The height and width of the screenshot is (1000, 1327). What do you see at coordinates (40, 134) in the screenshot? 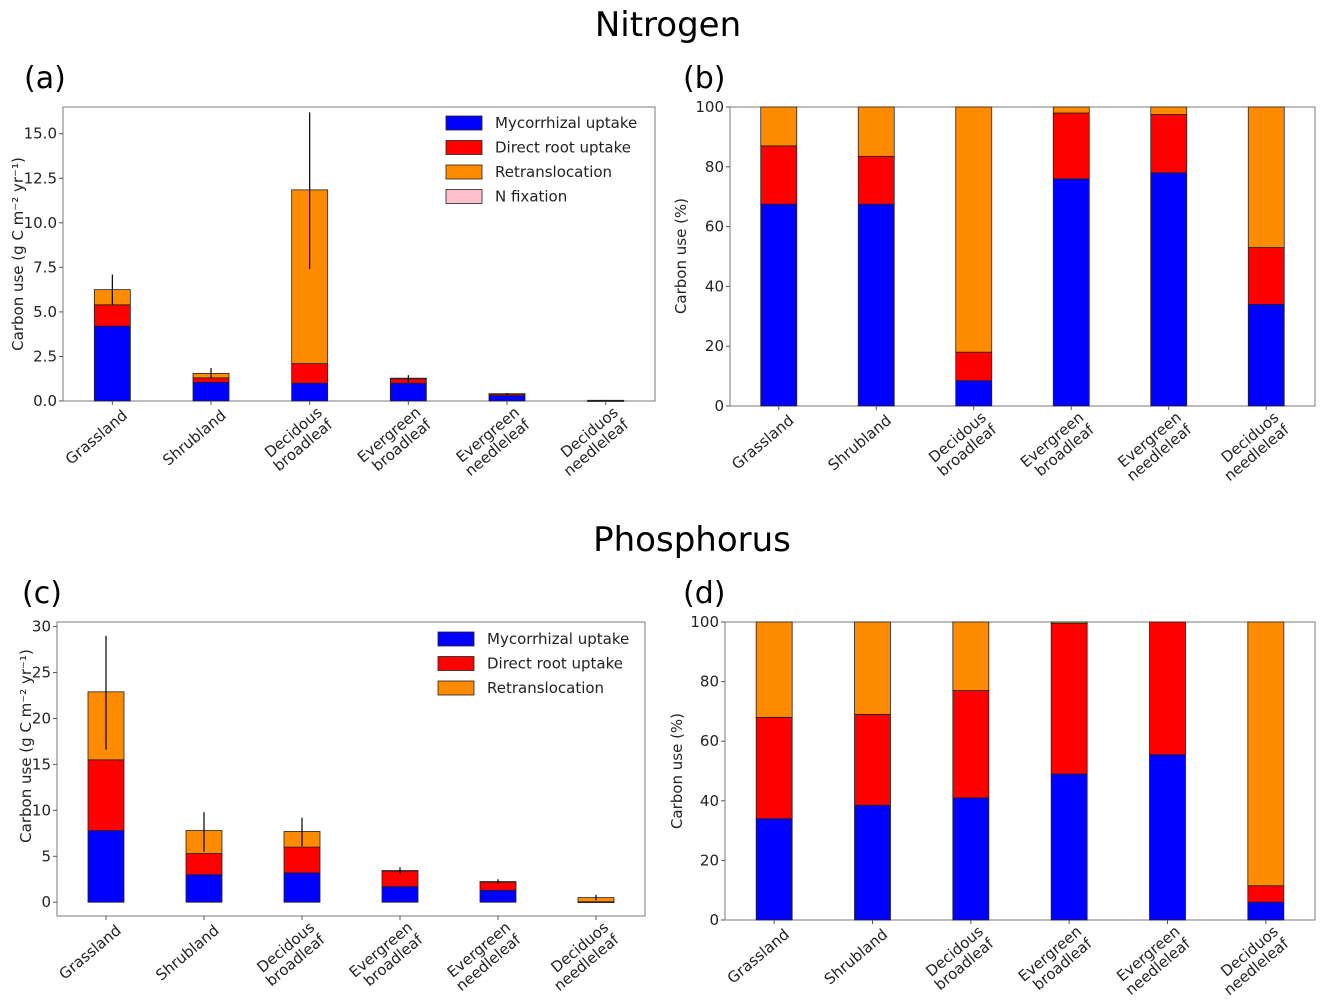
I see `y-tick-label: 15.0` at bounding box center [40, 134].